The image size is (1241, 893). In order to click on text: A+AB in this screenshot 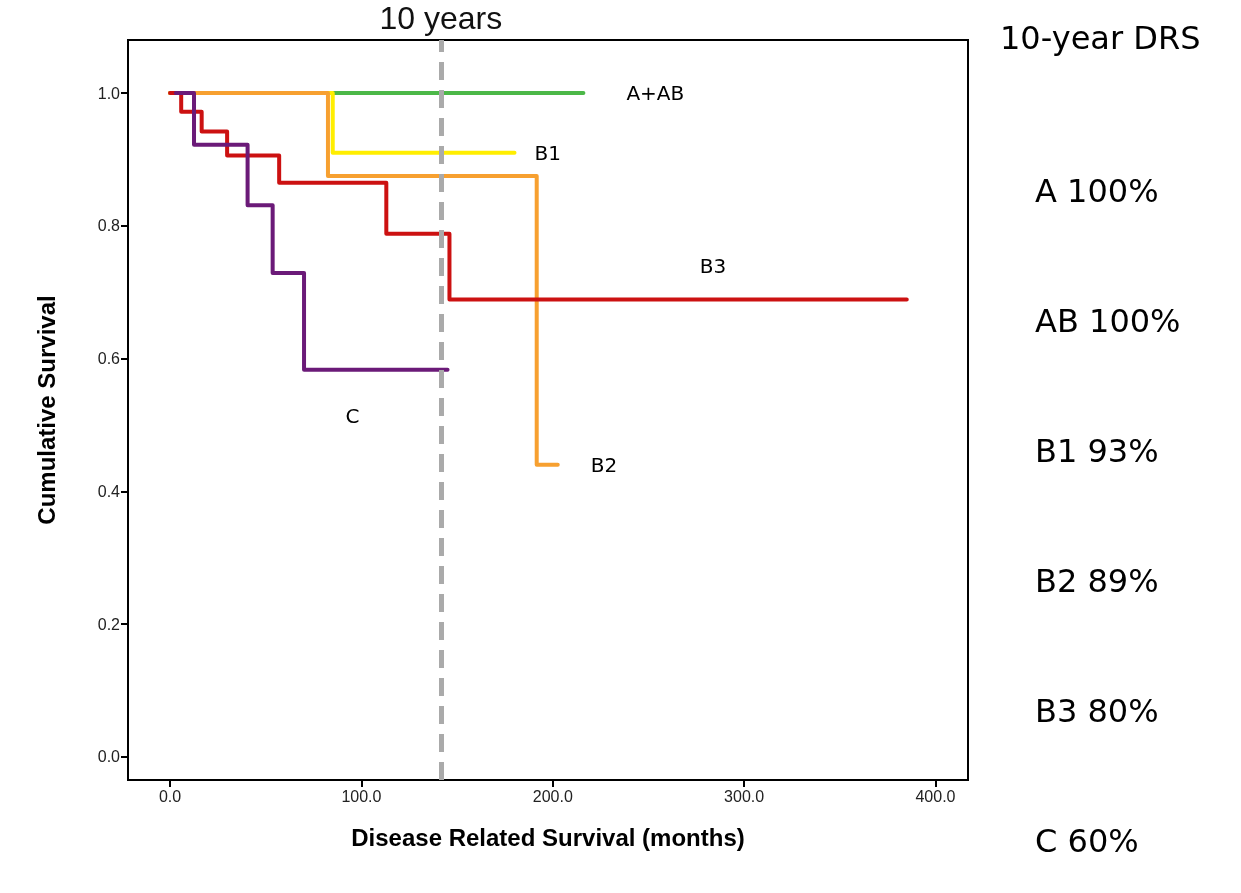, I will do `click(655, 93)`.